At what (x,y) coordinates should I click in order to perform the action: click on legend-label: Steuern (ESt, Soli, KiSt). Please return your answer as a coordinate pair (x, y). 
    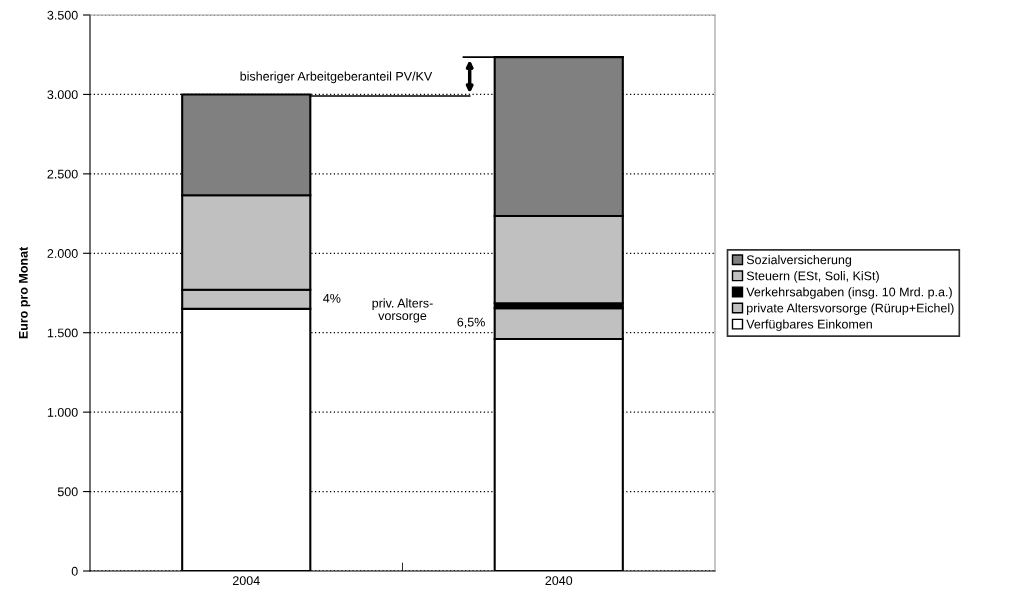
    Looking at the image, I should click on (812, 277).